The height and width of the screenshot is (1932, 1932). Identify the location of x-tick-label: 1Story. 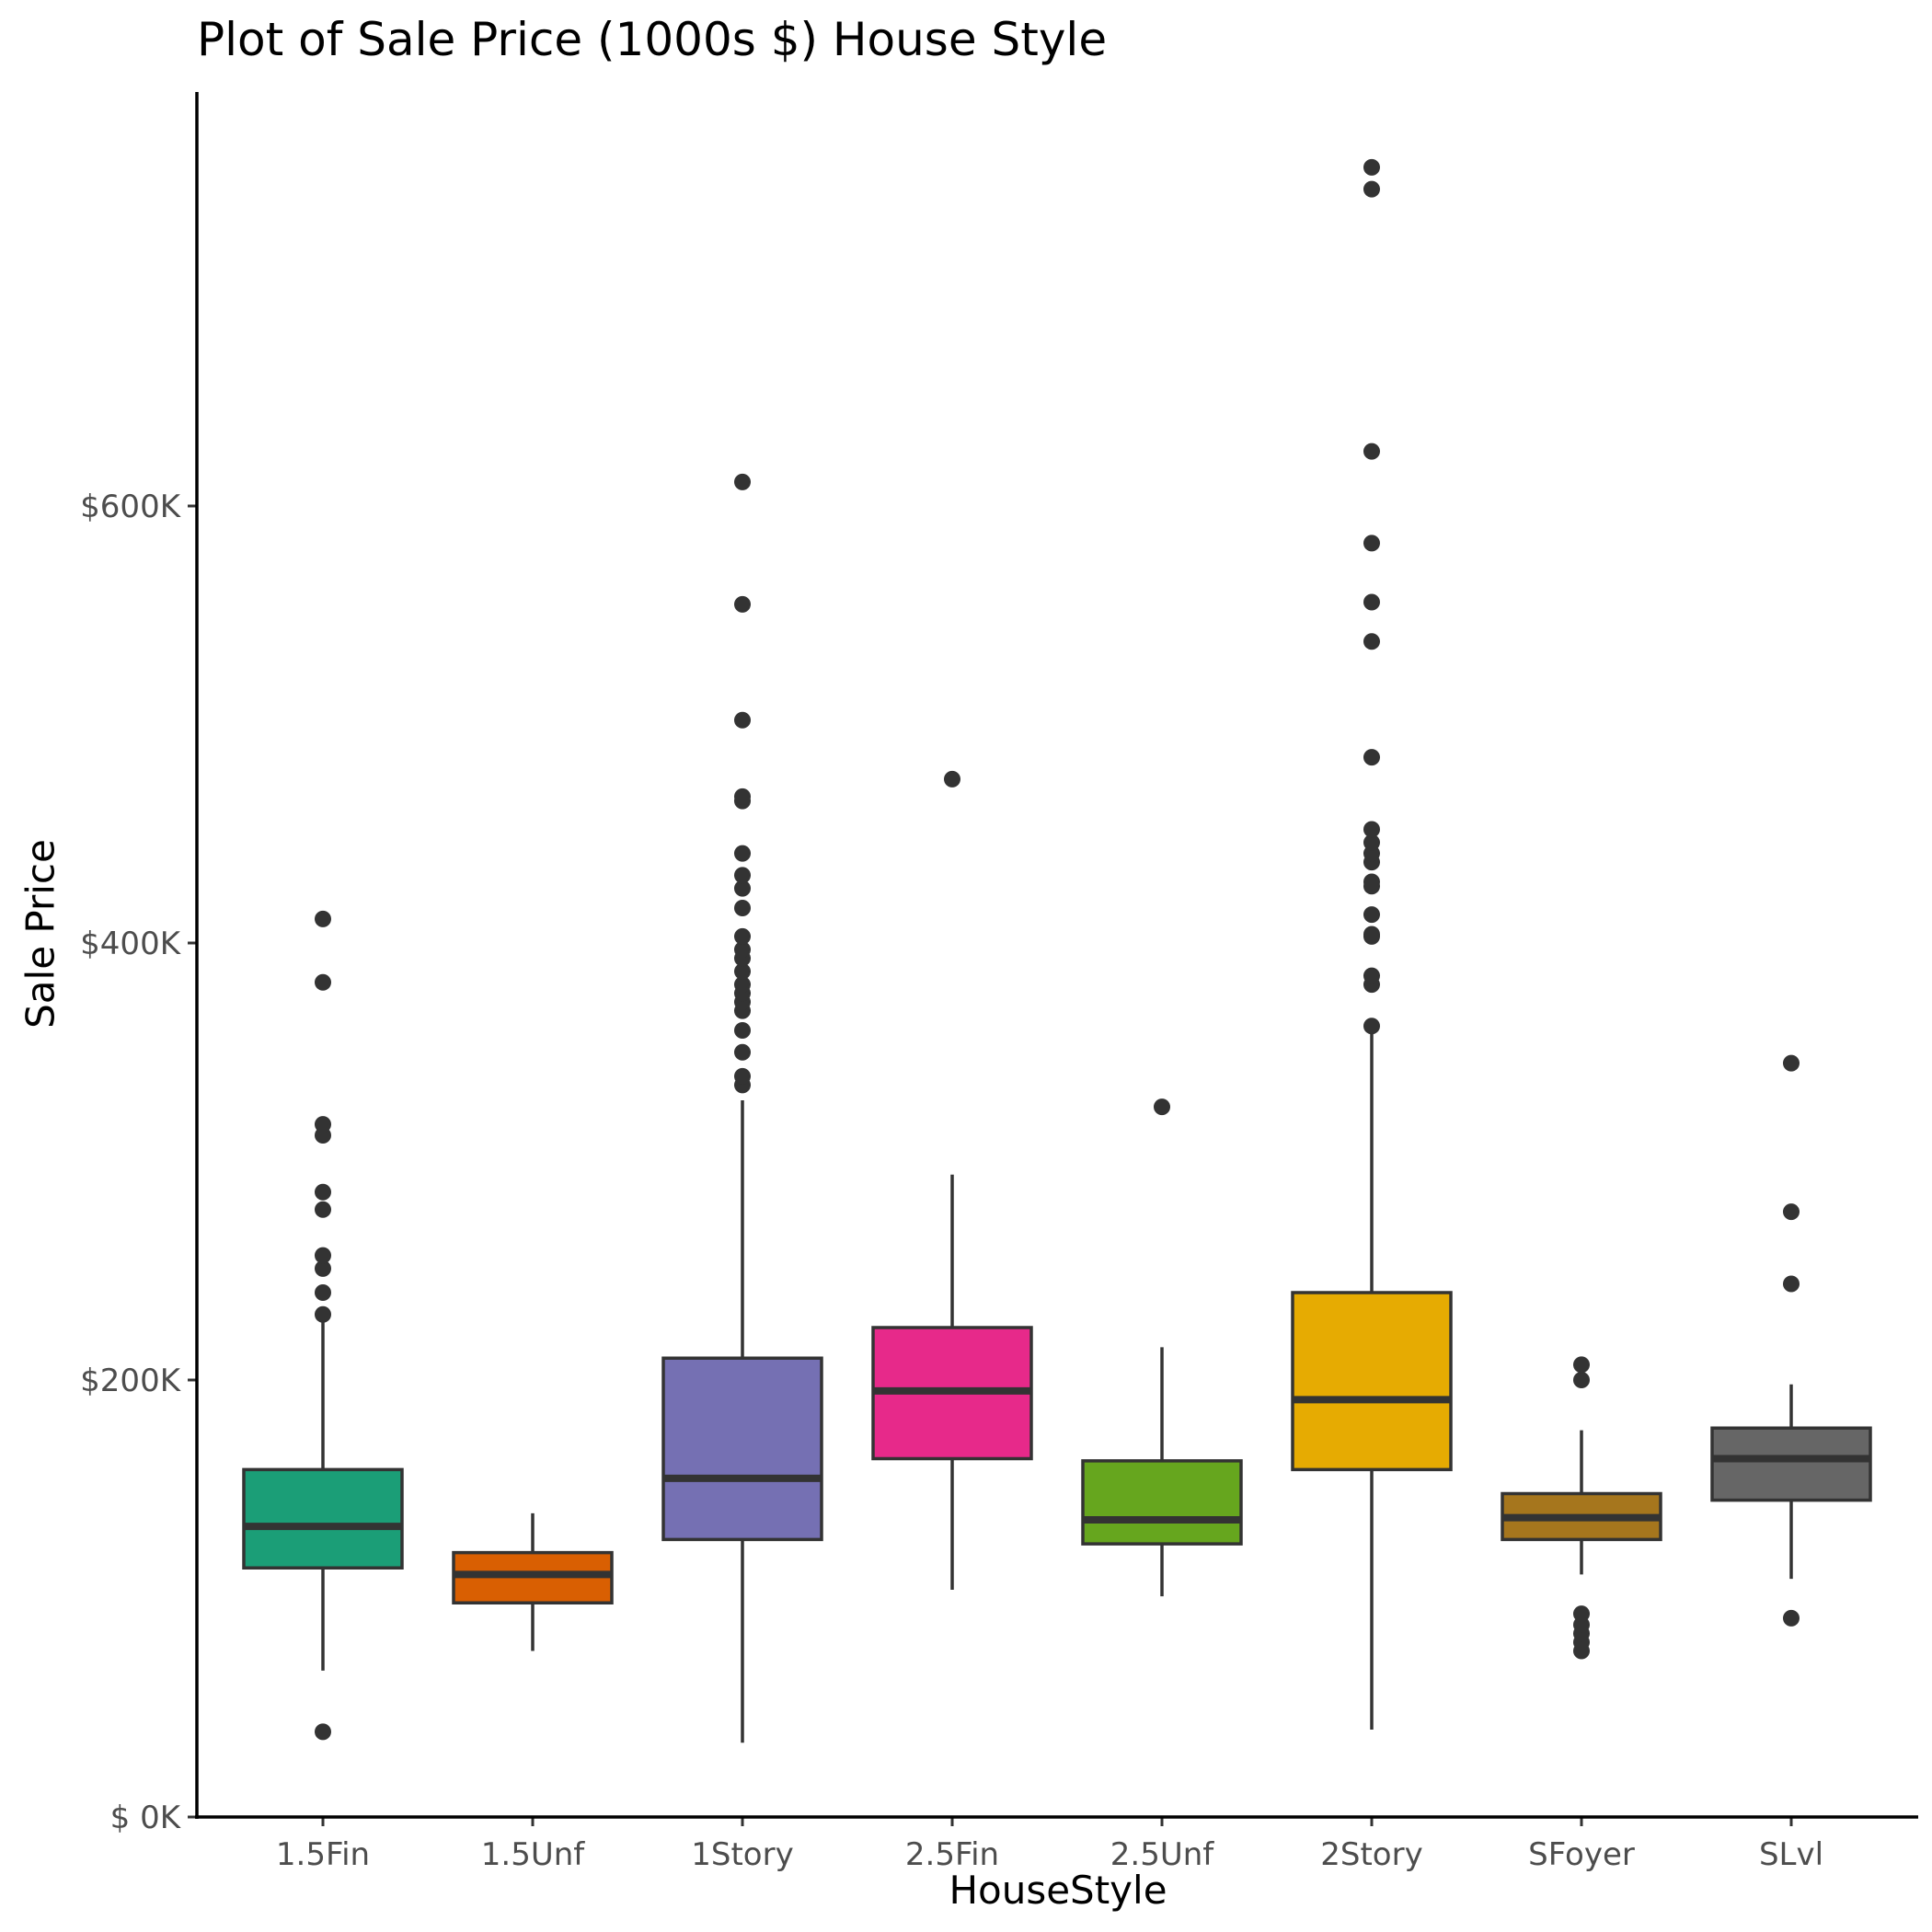
(742, 1854).